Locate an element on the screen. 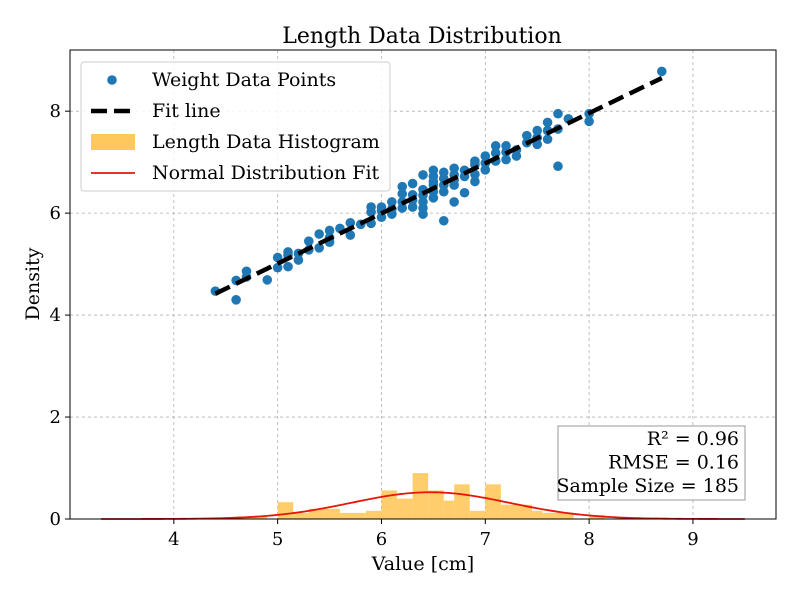 This screenshot has width=800, height=600. normal-fit-layer is located at coordinates (423, 505).